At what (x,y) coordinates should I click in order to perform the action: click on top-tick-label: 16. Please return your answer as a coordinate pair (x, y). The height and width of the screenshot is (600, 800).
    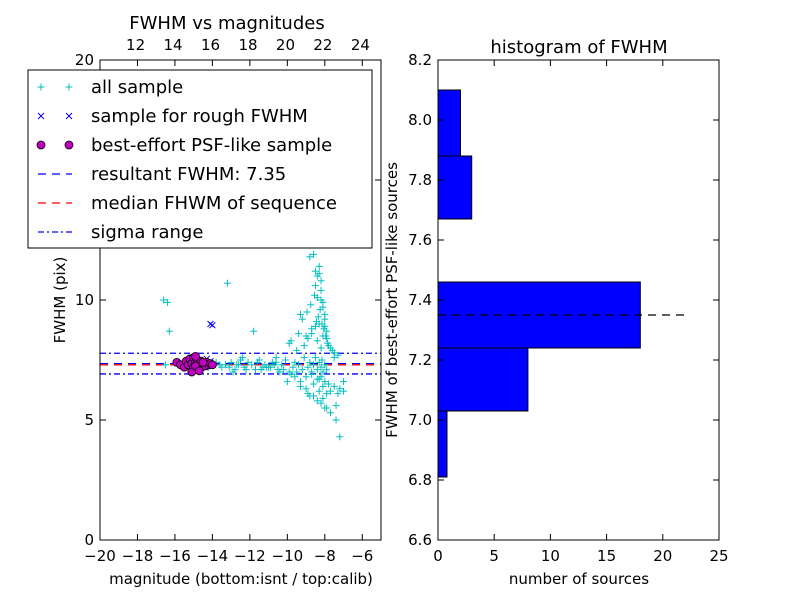
    Looking at the image, I should click on (210, 45).